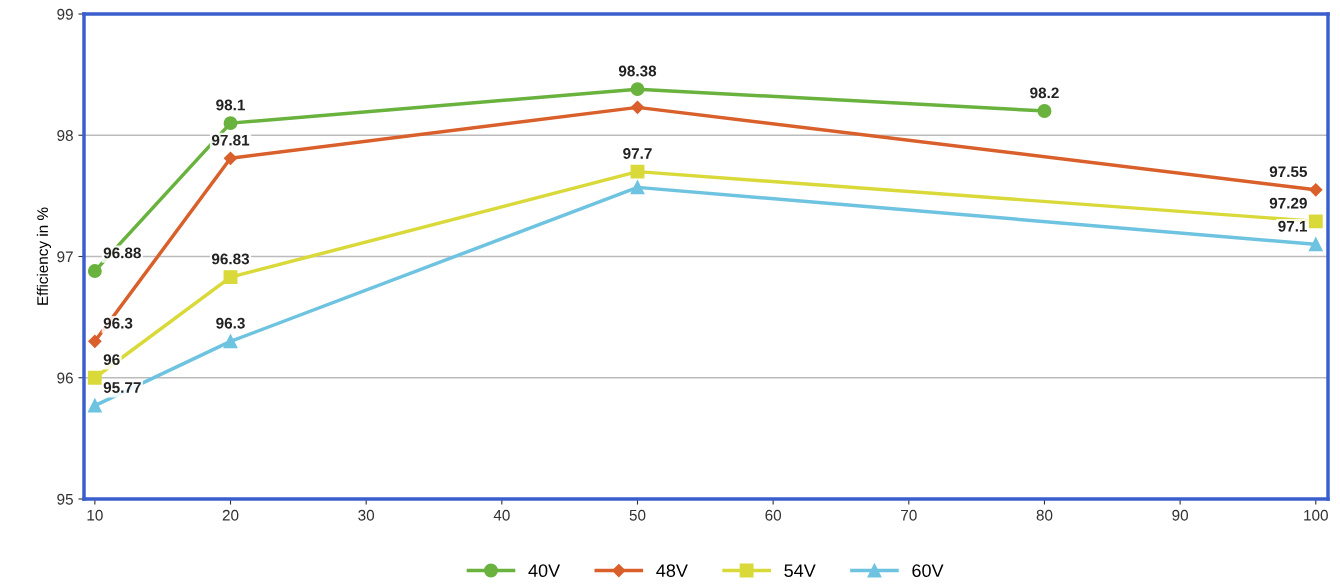 The image size is (1340, 586). I want to click on legend-label: 40V, so click(544, 571).